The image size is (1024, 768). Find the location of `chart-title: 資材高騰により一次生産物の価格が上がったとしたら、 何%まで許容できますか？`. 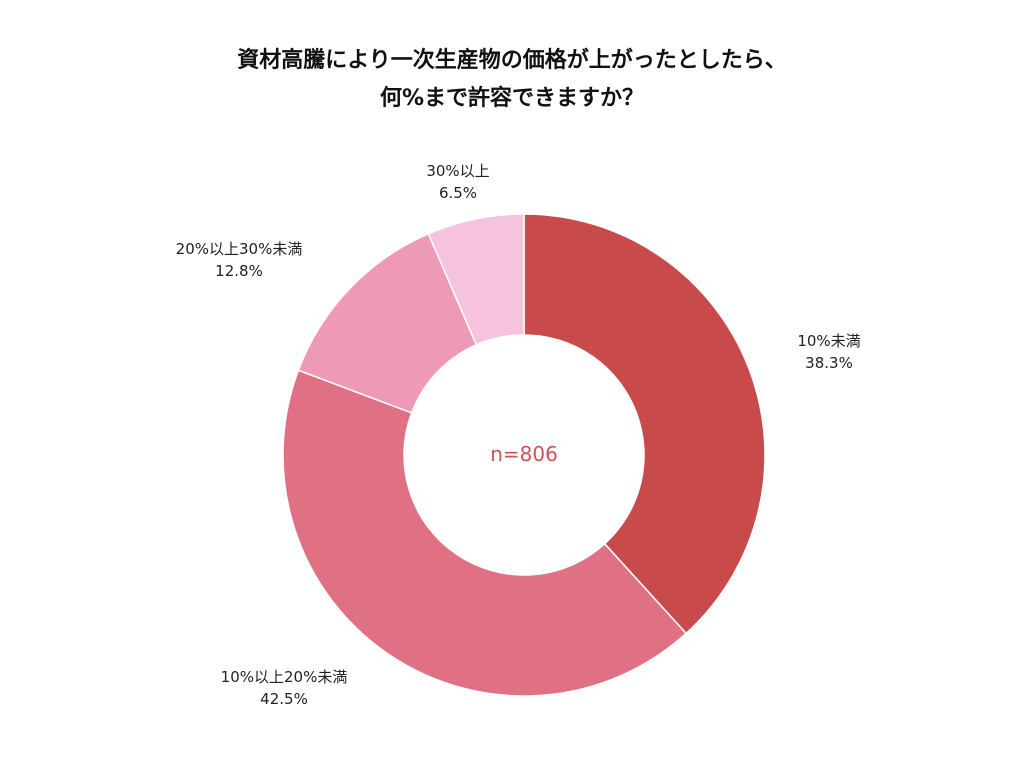

chart-title: 資材高騰により一次生産物の価格が上がったとしたら、 何%まで許容できますか？ is located at coordinates (512, 80).